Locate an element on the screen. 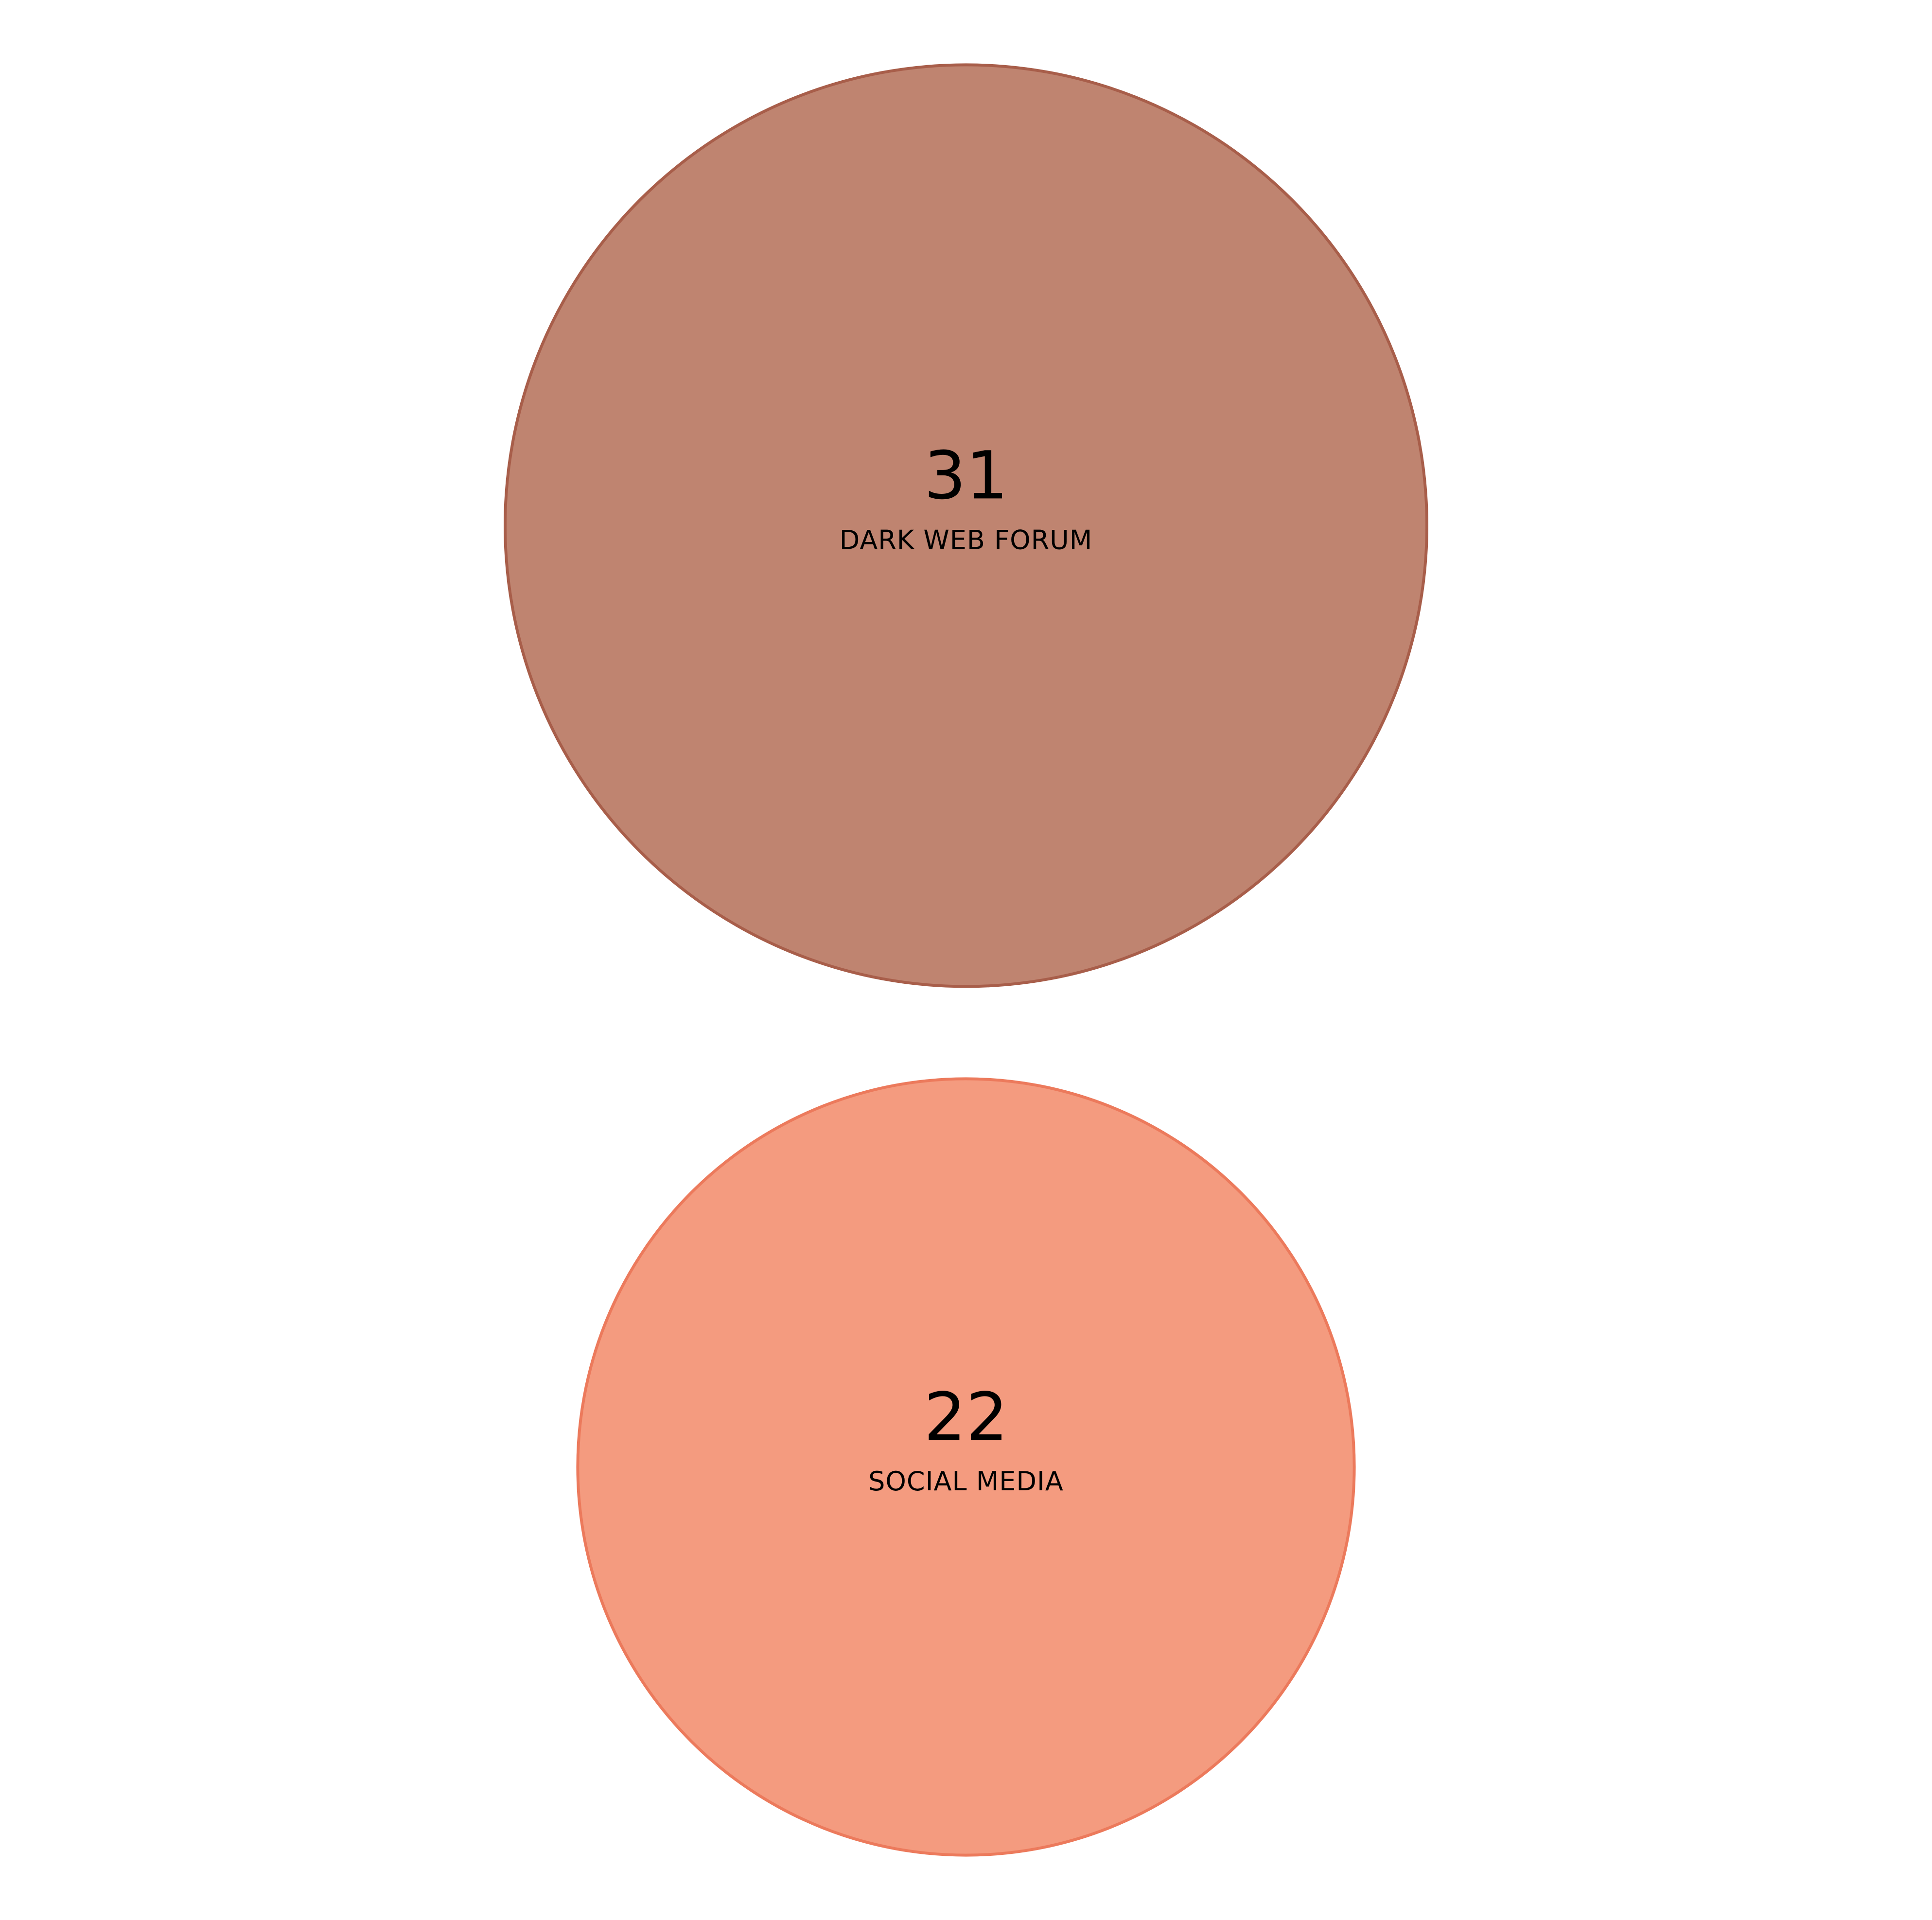 The image size is (1932, 1920). bubble-value-dark-web-forum: 31 is located at coordinates (966, 475).